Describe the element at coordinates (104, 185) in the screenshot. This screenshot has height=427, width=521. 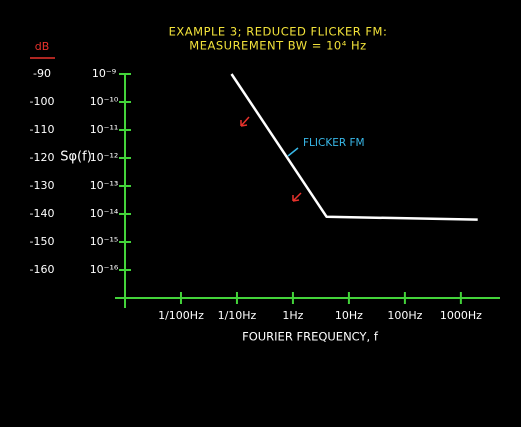
I see `y2-tick-label: 10⁻¹³` at that location.